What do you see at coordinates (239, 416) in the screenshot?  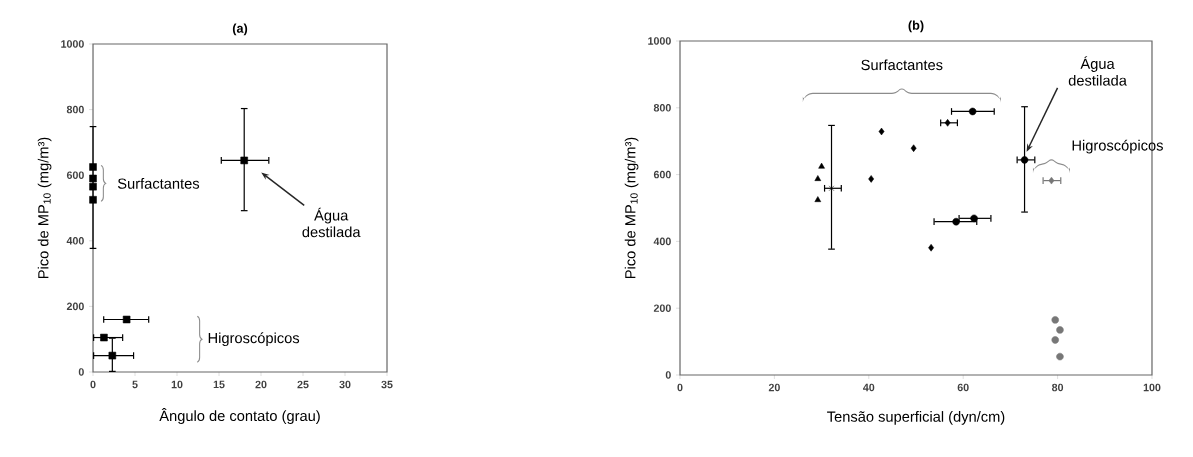 I see `x-axis-title: Ângulo de contato (grau)` at bounding box center [239, 416].